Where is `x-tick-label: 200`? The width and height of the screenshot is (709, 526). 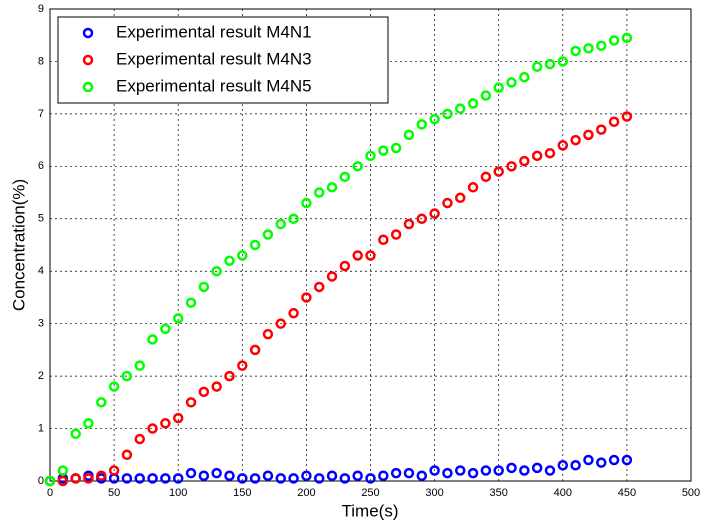
x-tick-label: 200 is located at coordinates (306, 493).